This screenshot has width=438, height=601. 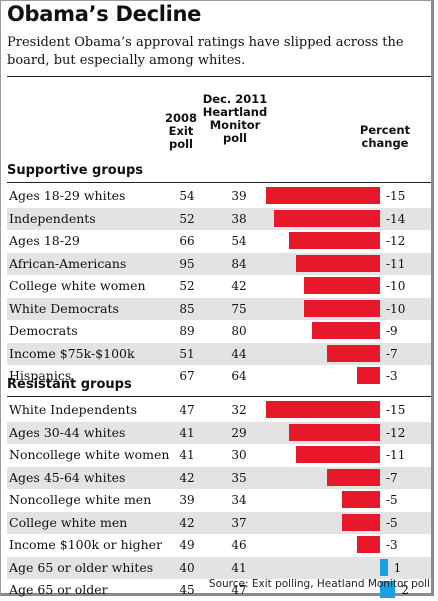 I want to click on exit-poll-value: 45, so click(x=187, y=590).